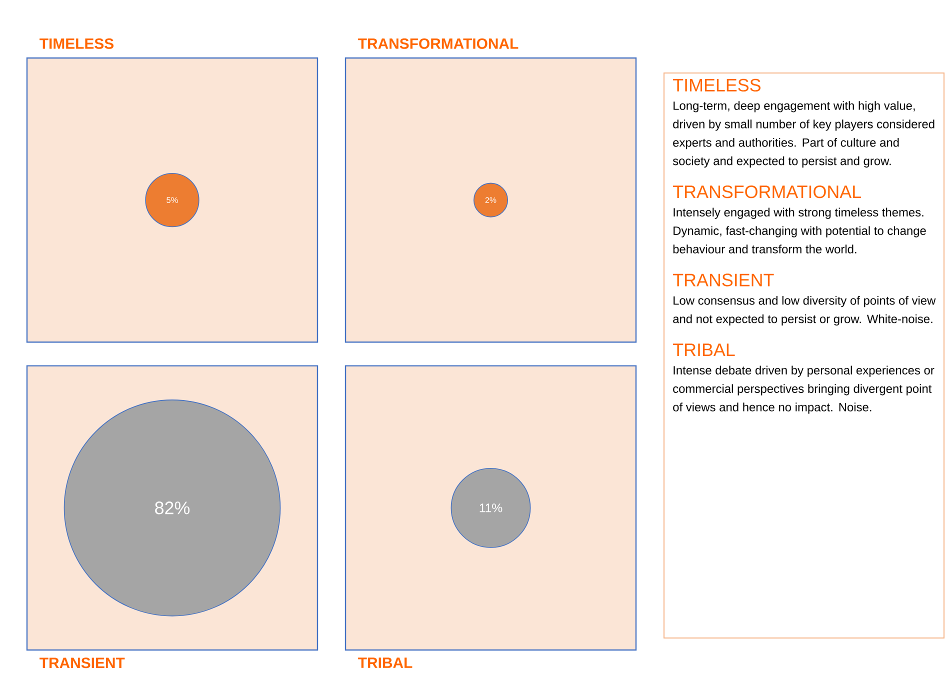 The image size is (947, 685). Describe the element at coordinates (172, 508) in the screenshot. I see `data-label: 82%` at that location.